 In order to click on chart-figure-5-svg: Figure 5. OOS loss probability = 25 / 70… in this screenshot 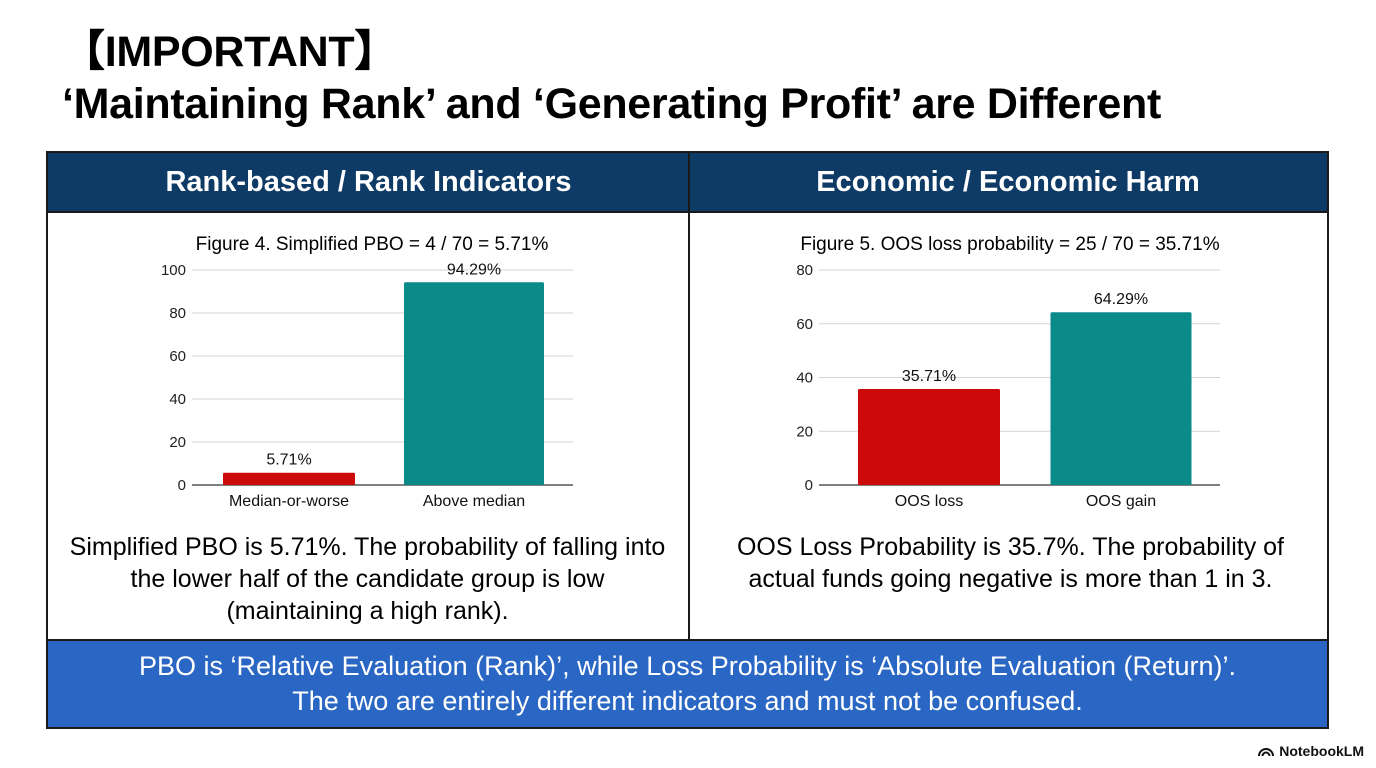, I will do `click(1008, 372)`.